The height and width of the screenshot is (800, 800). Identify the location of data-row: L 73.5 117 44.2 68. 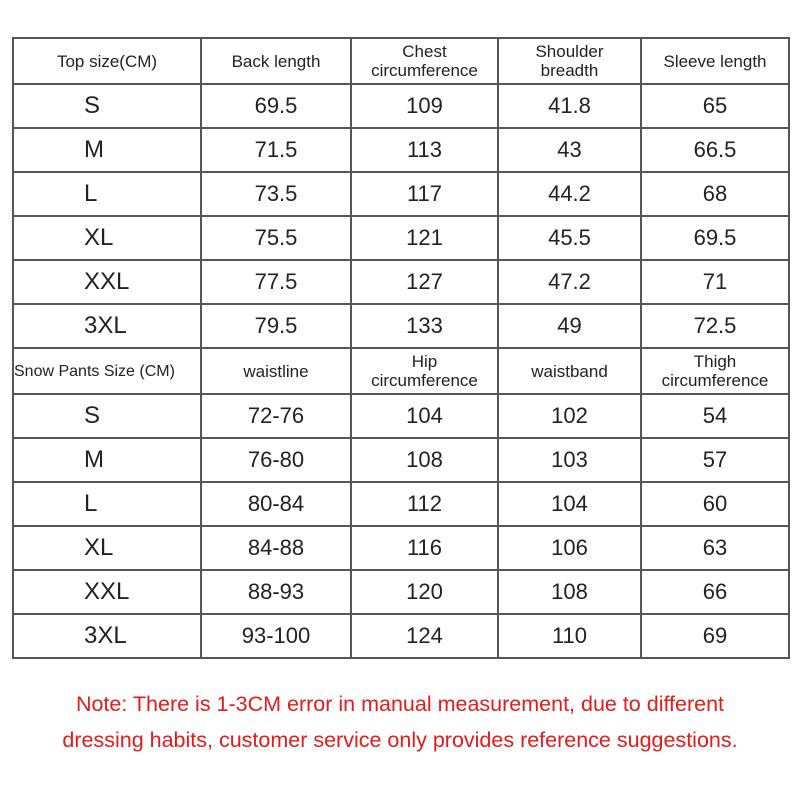
(401, 194).